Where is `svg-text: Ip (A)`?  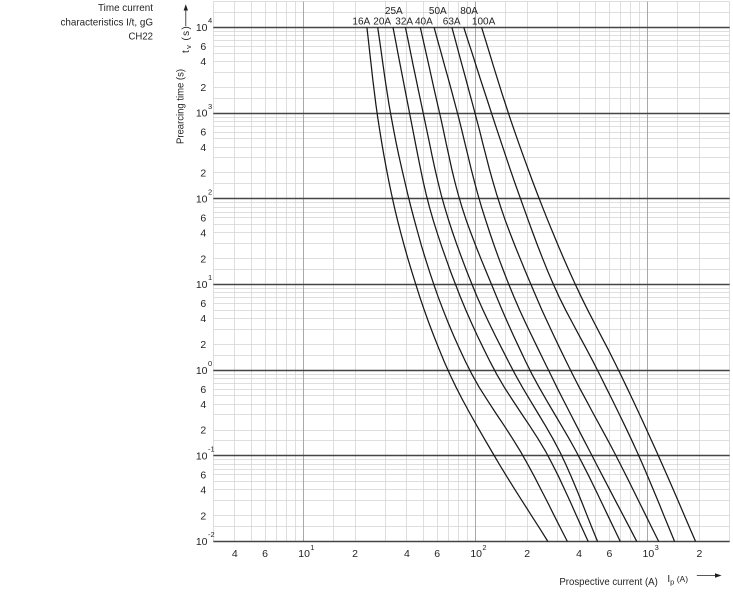 svg-text: Ip (A) is located at coordinates (677, 580).